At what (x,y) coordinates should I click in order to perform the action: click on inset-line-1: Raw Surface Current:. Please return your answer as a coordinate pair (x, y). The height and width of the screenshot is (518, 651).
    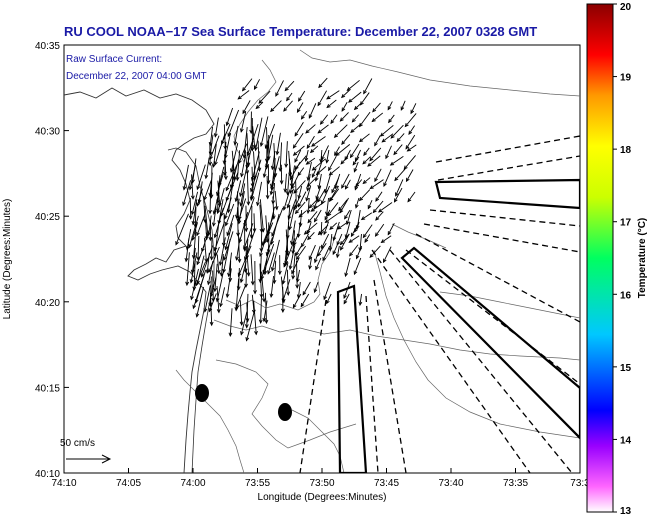
    Looking at the image, I should click on (114, 59).